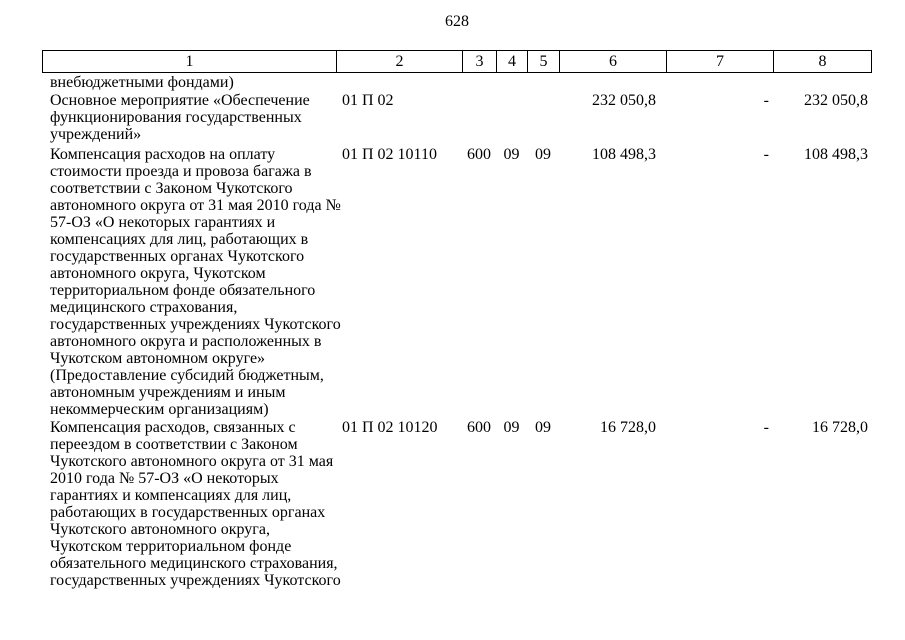 Image resolution: width=905 pixels, height=640 pixels. Describe the element at coordinates (628, 427) in the screenshot. I see `cell-amount-total: 16 728,0` at that location.